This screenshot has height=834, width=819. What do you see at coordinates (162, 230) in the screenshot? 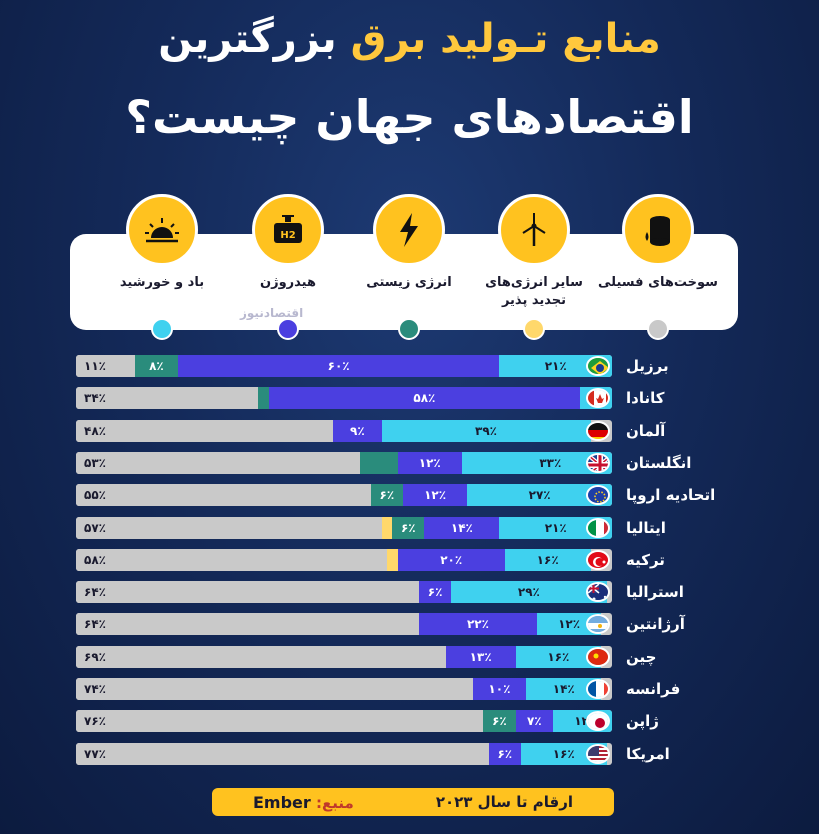
I see `sun-icon` at bounding box center [162, 230].